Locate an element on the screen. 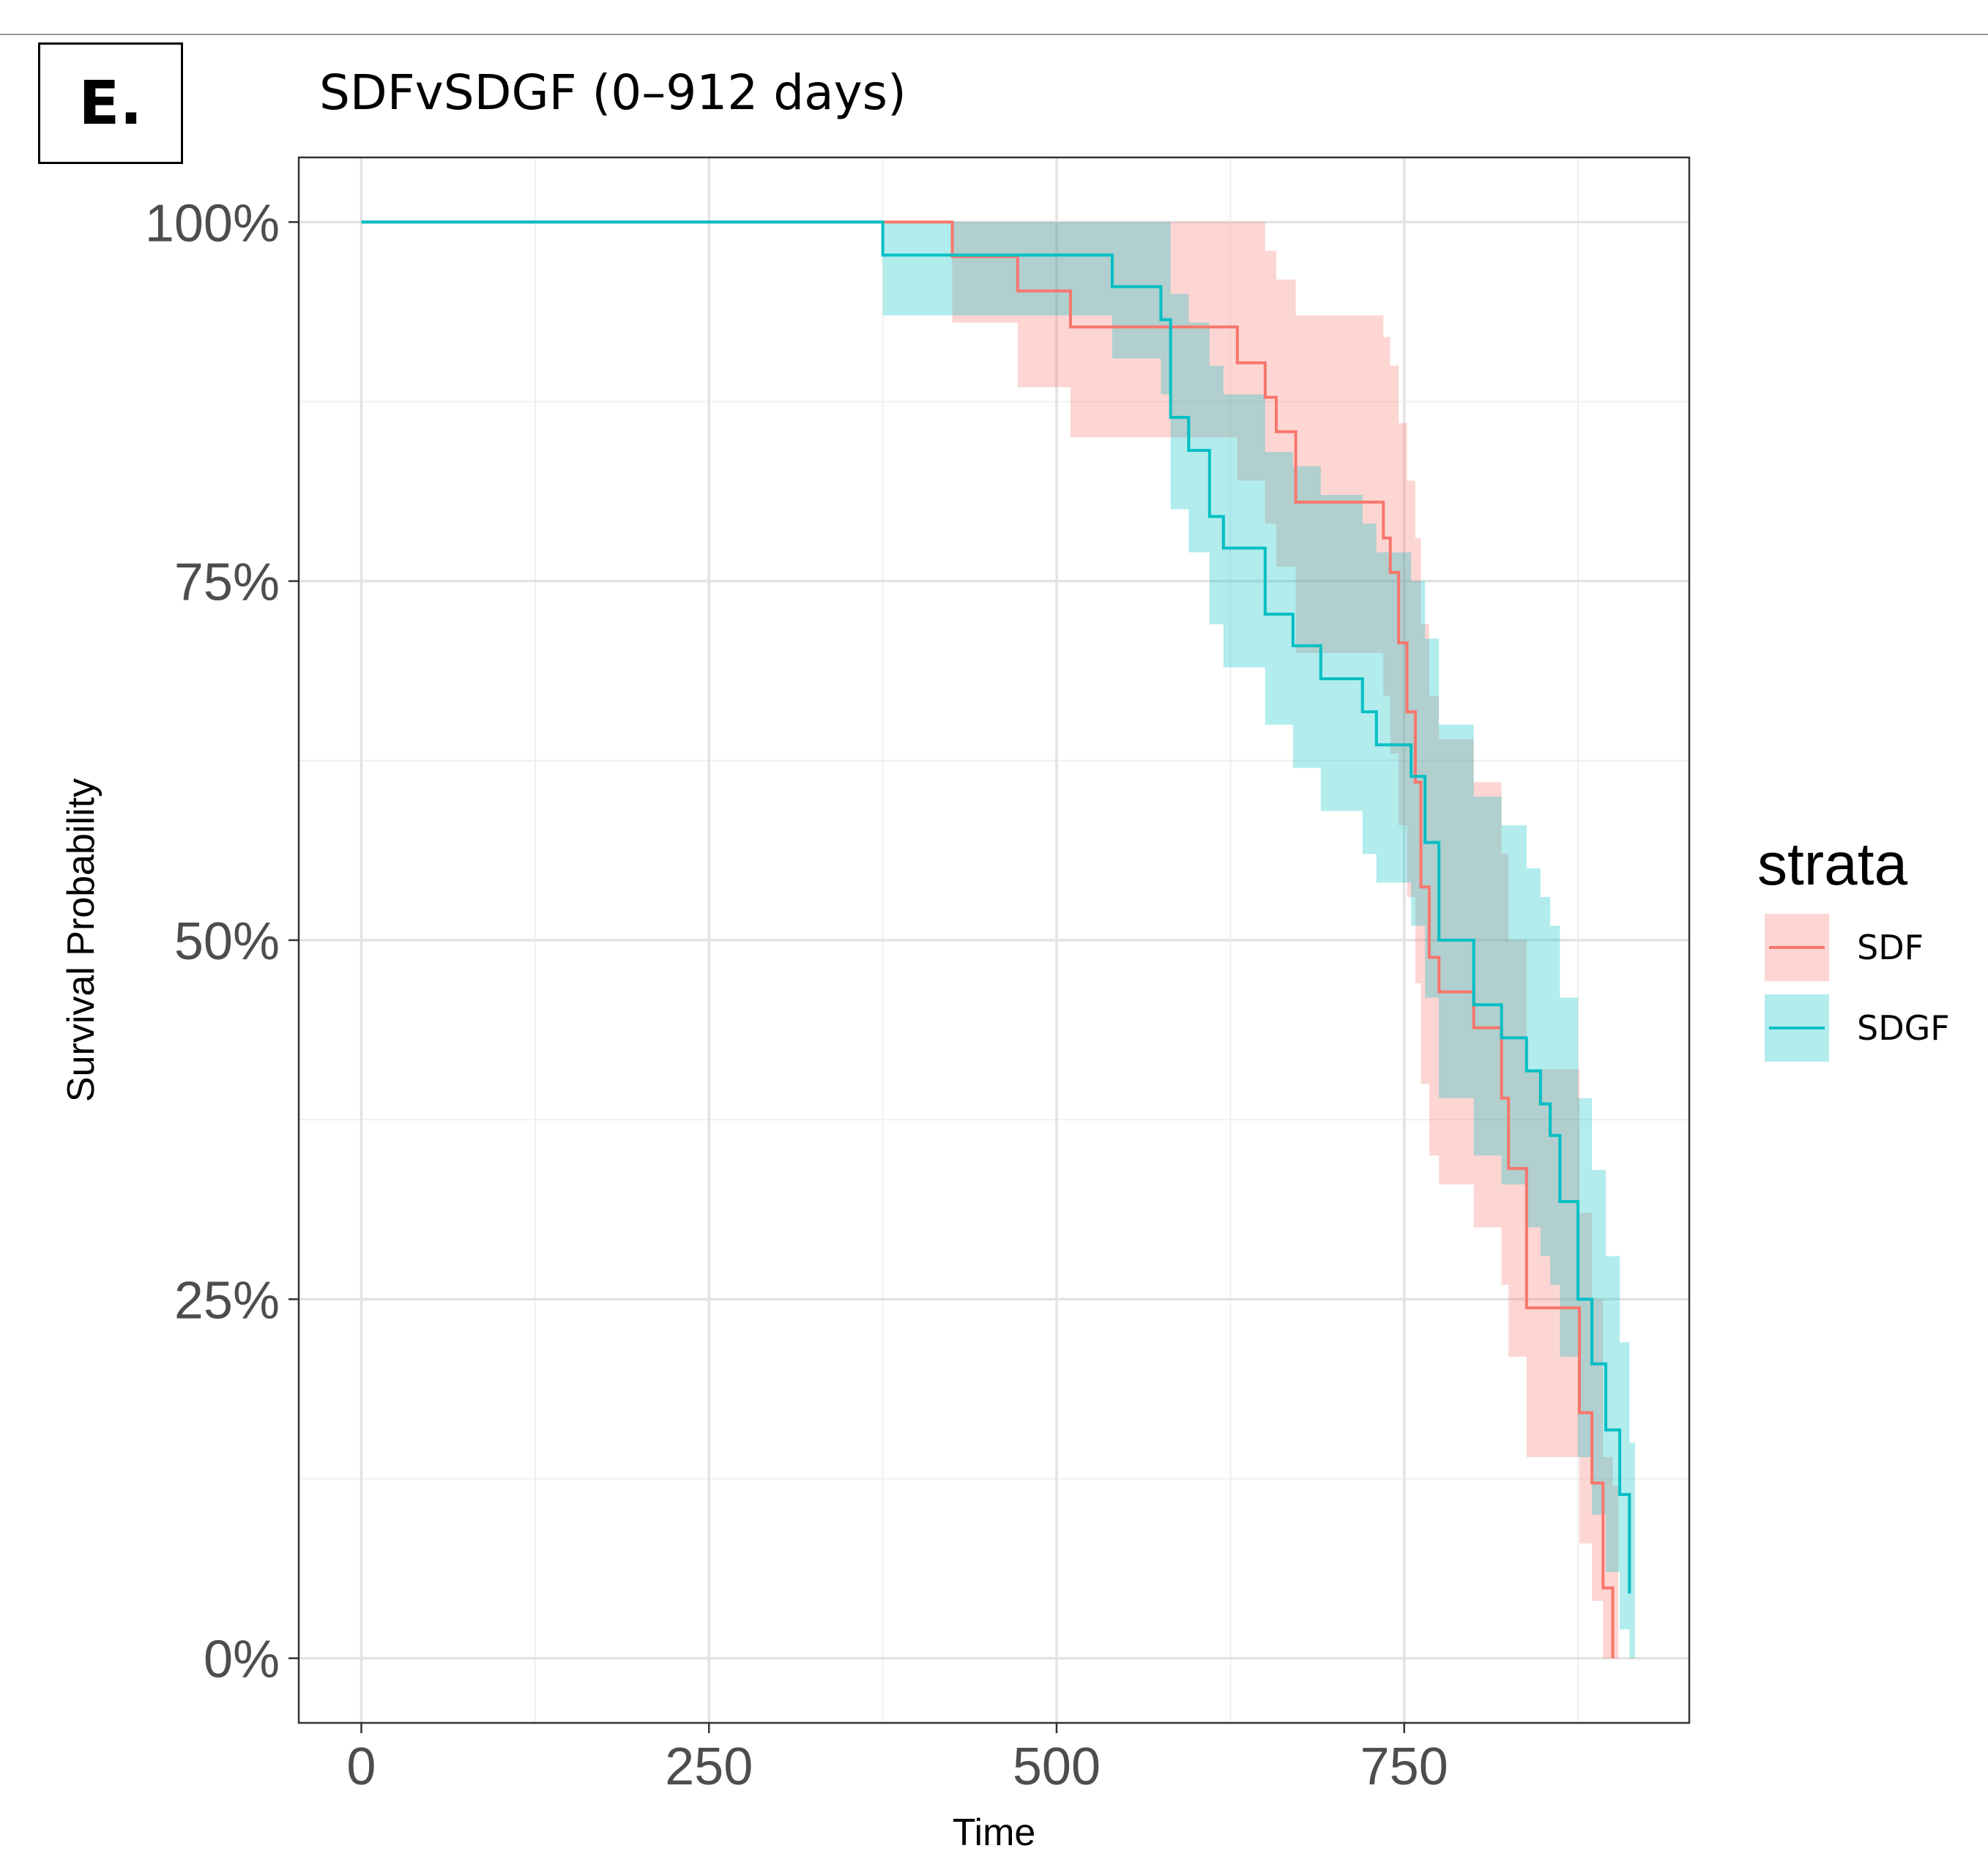 This screenshot has width=1988, height=1873. y-tick-label: 50% is located at coordinates (227, 941).